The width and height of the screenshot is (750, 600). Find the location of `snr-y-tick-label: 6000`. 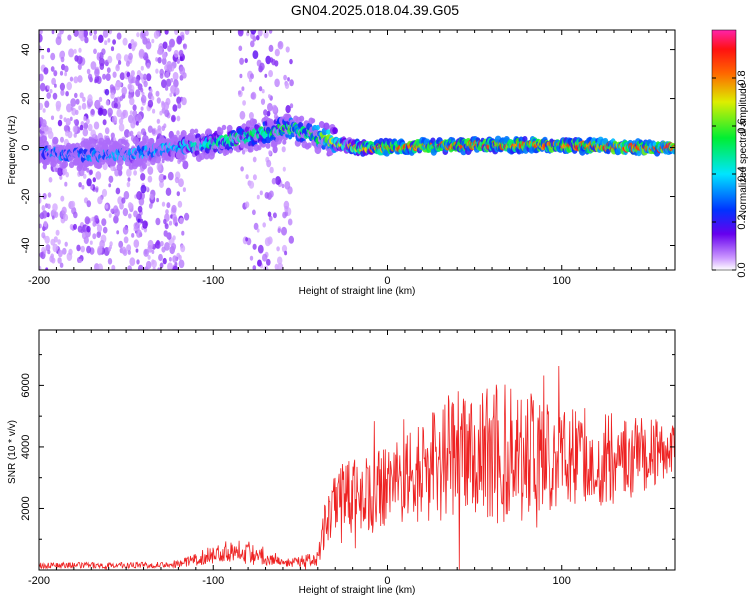

snr-y-tick-label: 6000 is located at coordinates (26, 385).